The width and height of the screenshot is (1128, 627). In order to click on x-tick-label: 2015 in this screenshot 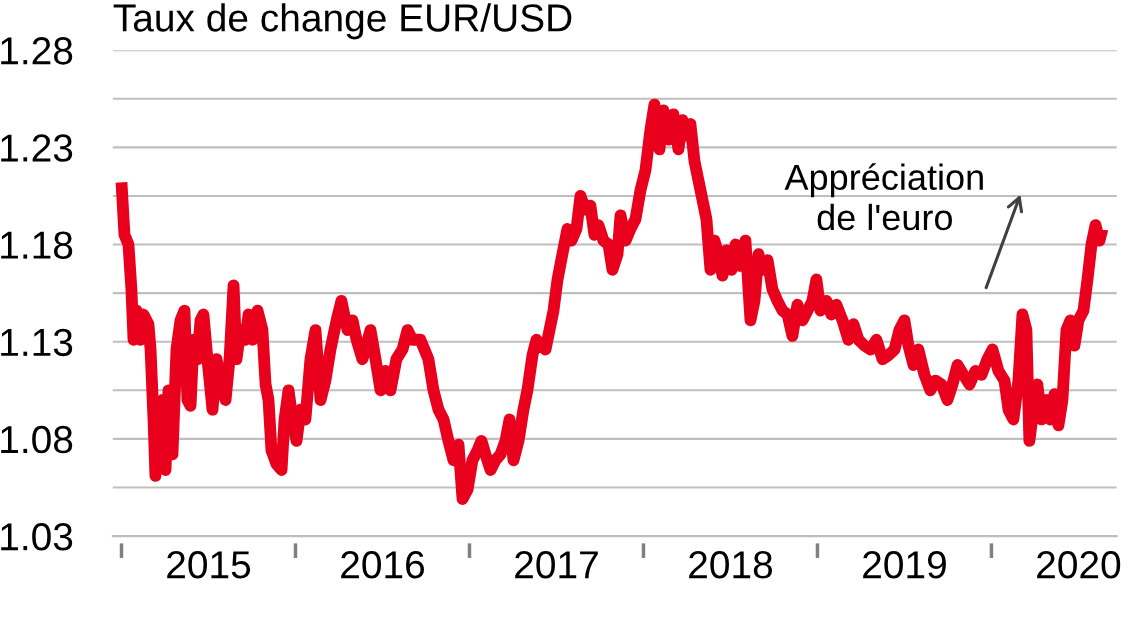, I will do `click(209, 565)`.